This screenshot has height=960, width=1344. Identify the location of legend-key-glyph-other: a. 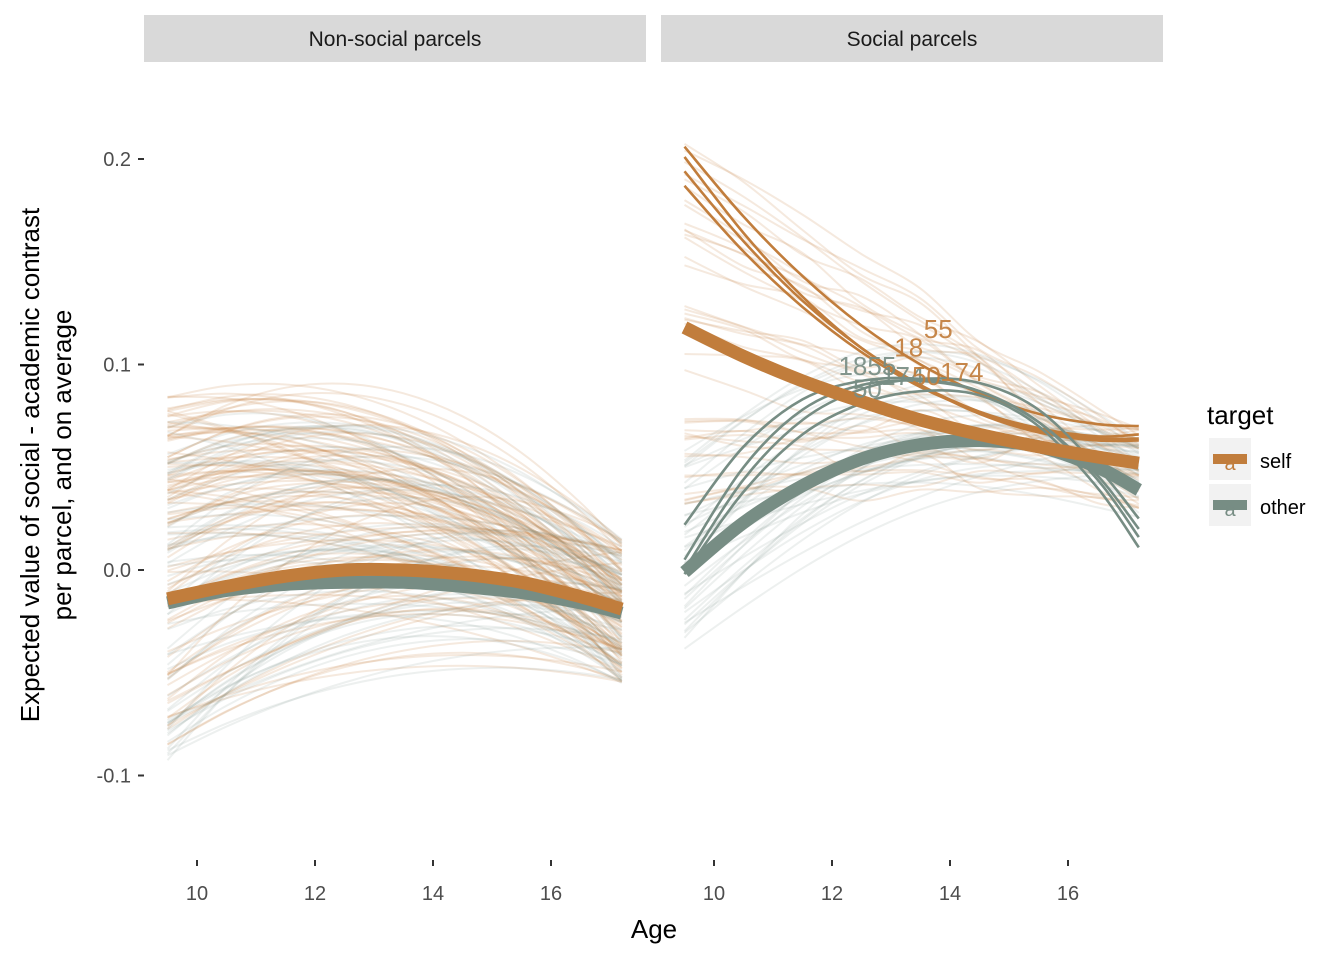
(1230, 510).